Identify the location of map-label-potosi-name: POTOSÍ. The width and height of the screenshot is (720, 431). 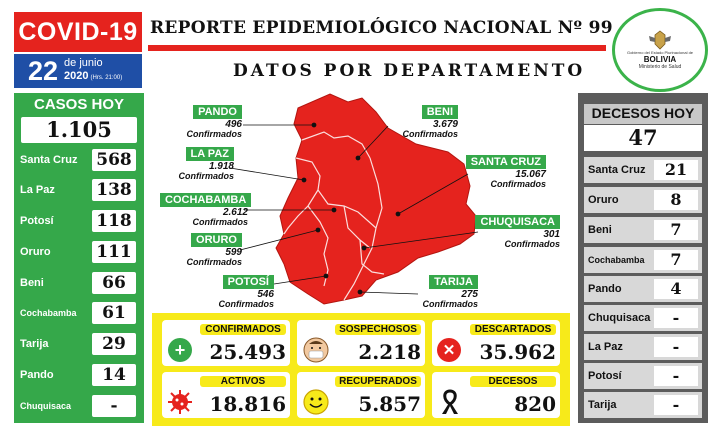
(248, 282).